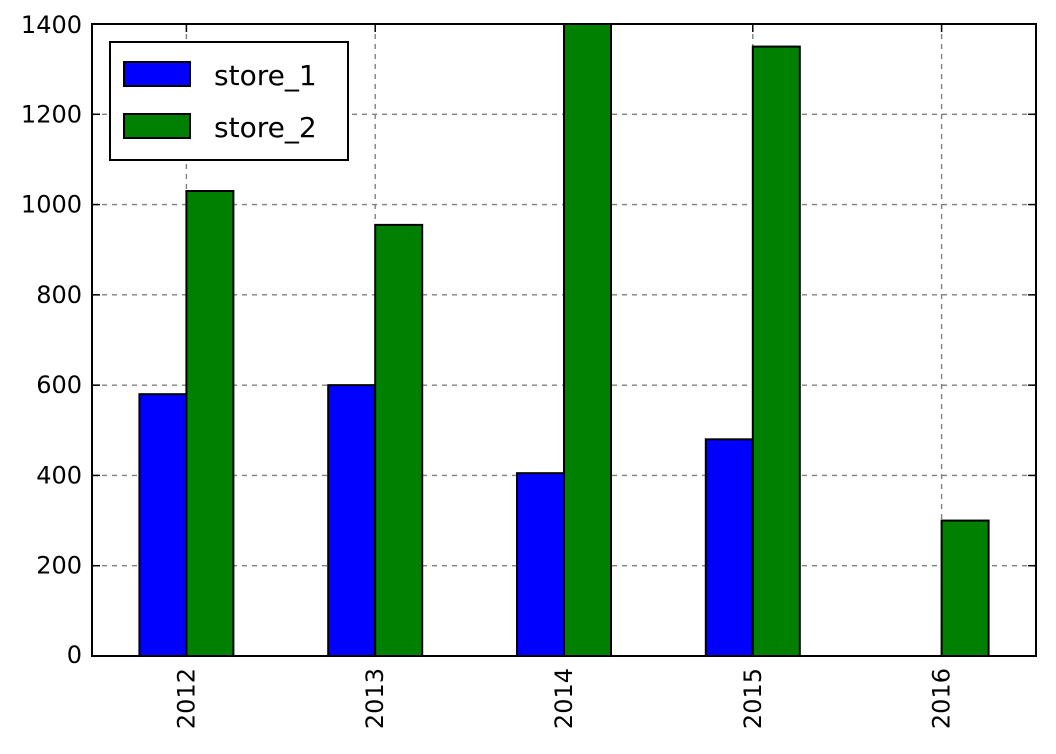 The image size is (1056, 754). I want to click on y-tick-label: 0, so click(74, 655).